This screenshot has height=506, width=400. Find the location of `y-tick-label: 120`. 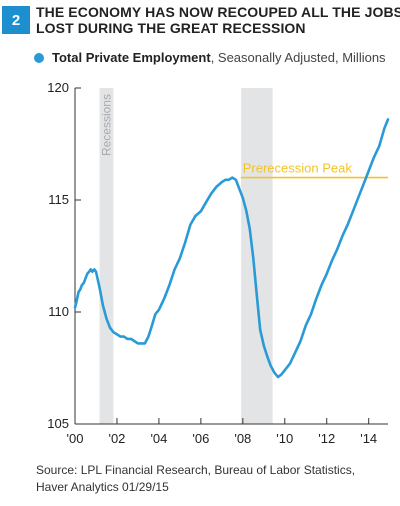

y-tick-label: 120 is located at coordinates (58, 87).